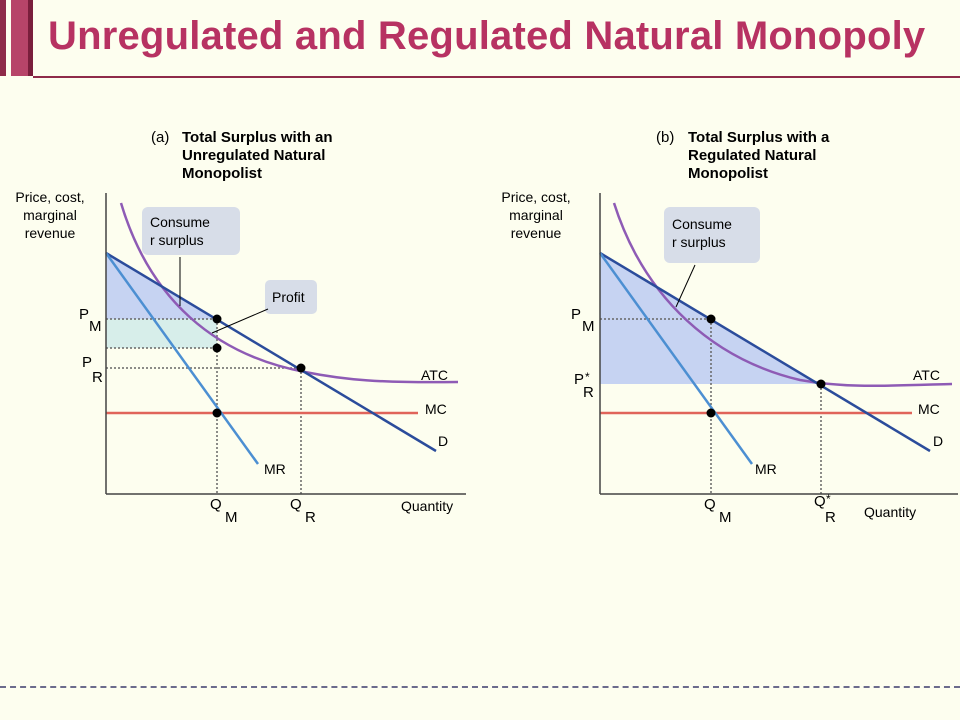  I want to click on panel-b-mr-curve, so click(676, 358).